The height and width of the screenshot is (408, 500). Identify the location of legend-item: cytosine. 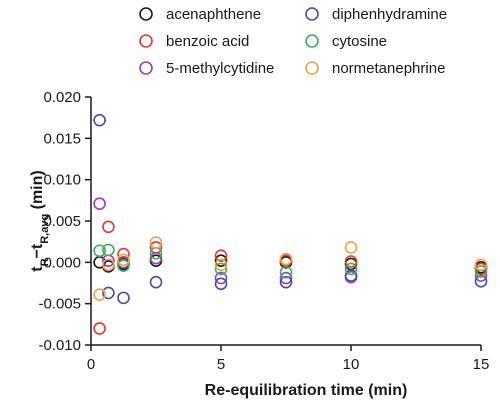
(346, 41).